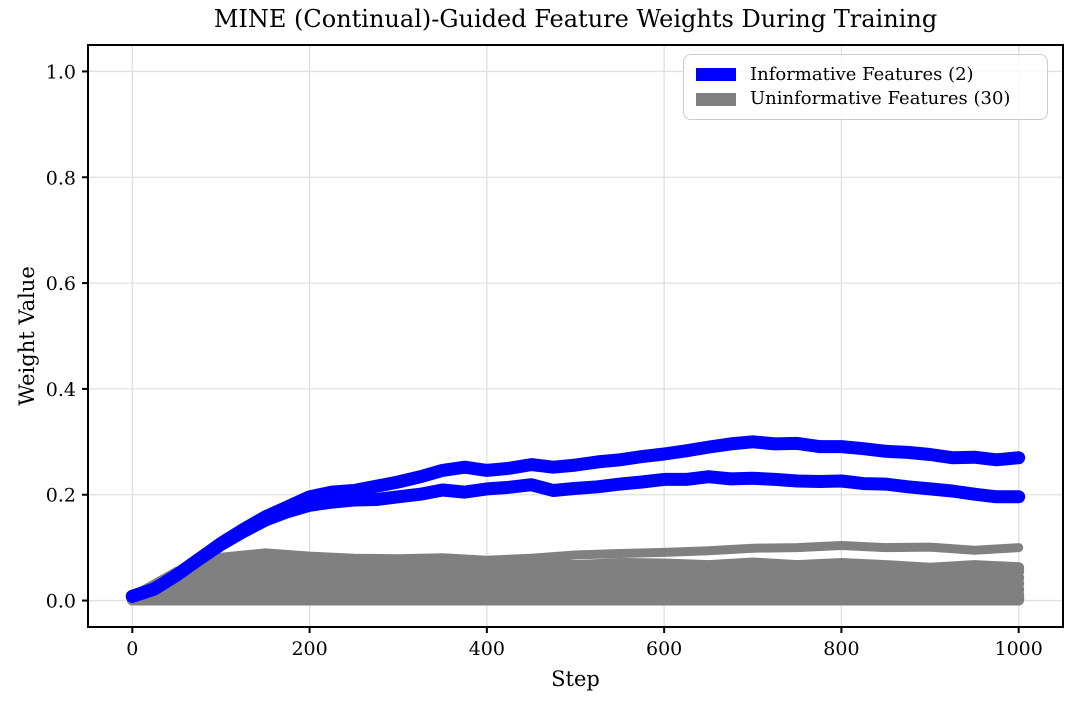 The width and height of the screenshot is (1080, 704). Describe the element at coordinates (61, 390) in the screenshot. I see `y-tick-label: 0.4` at that location.